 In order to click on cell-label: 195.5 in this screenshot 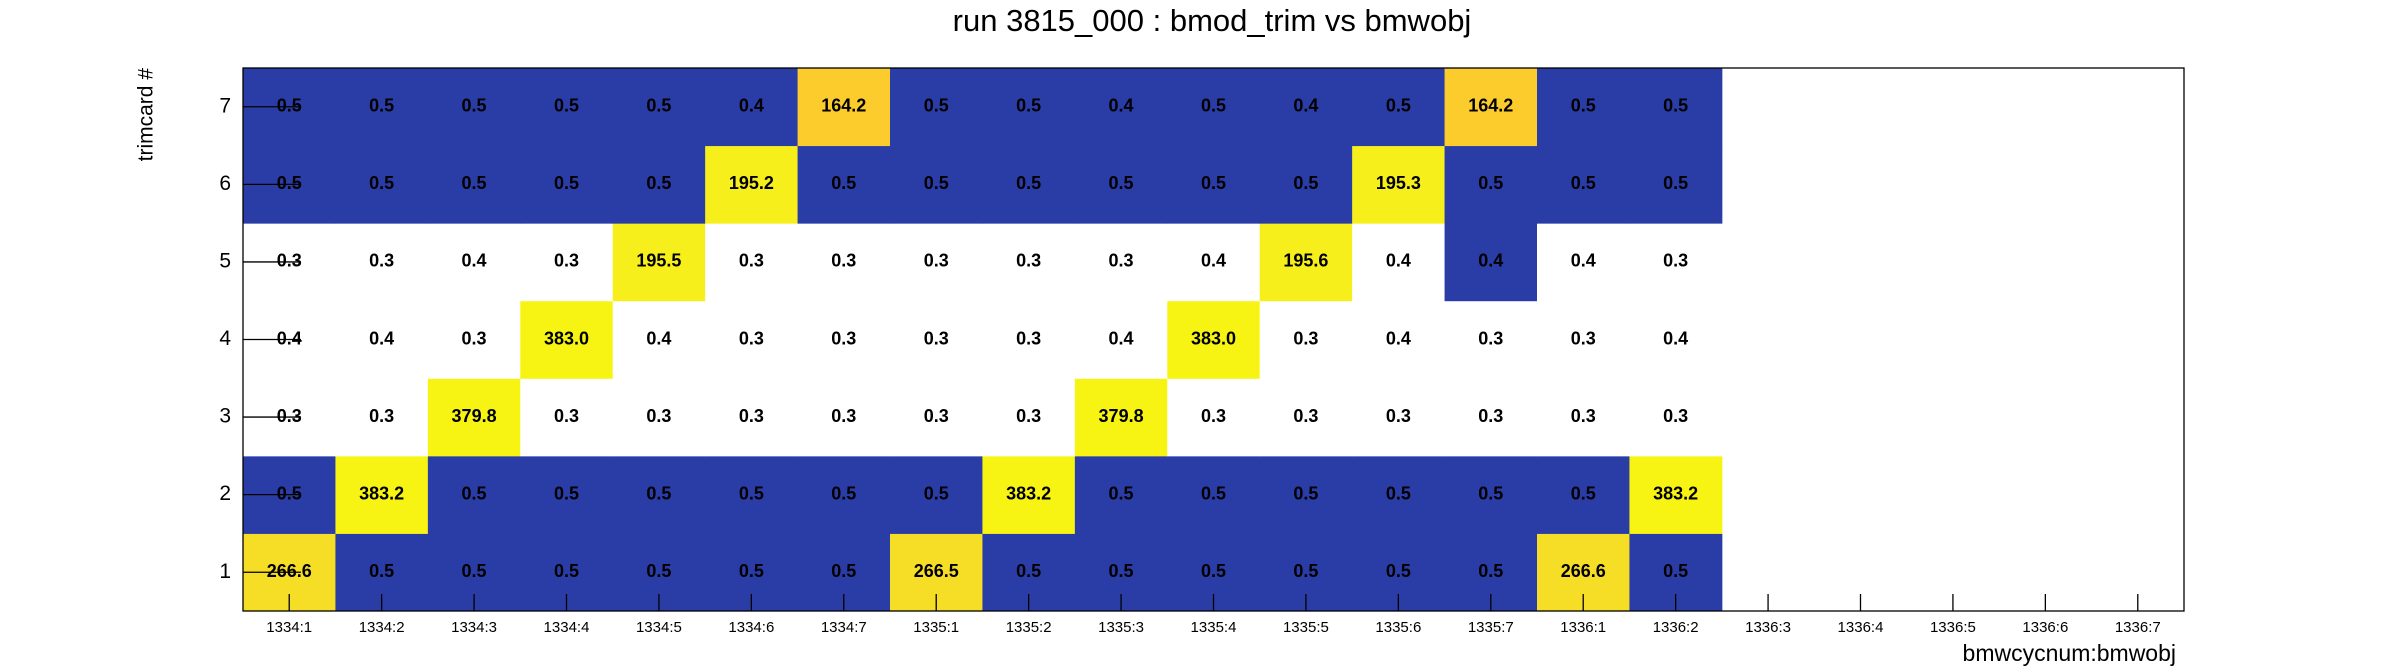, I will do `click(658, 261)`.